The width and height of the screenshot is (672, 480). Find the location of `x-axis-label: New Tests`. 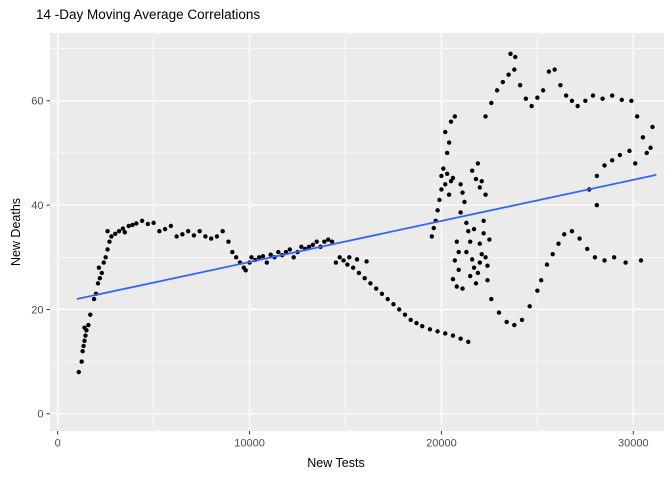

x-axis-label: New Tests is located at coordinates (336, 463).